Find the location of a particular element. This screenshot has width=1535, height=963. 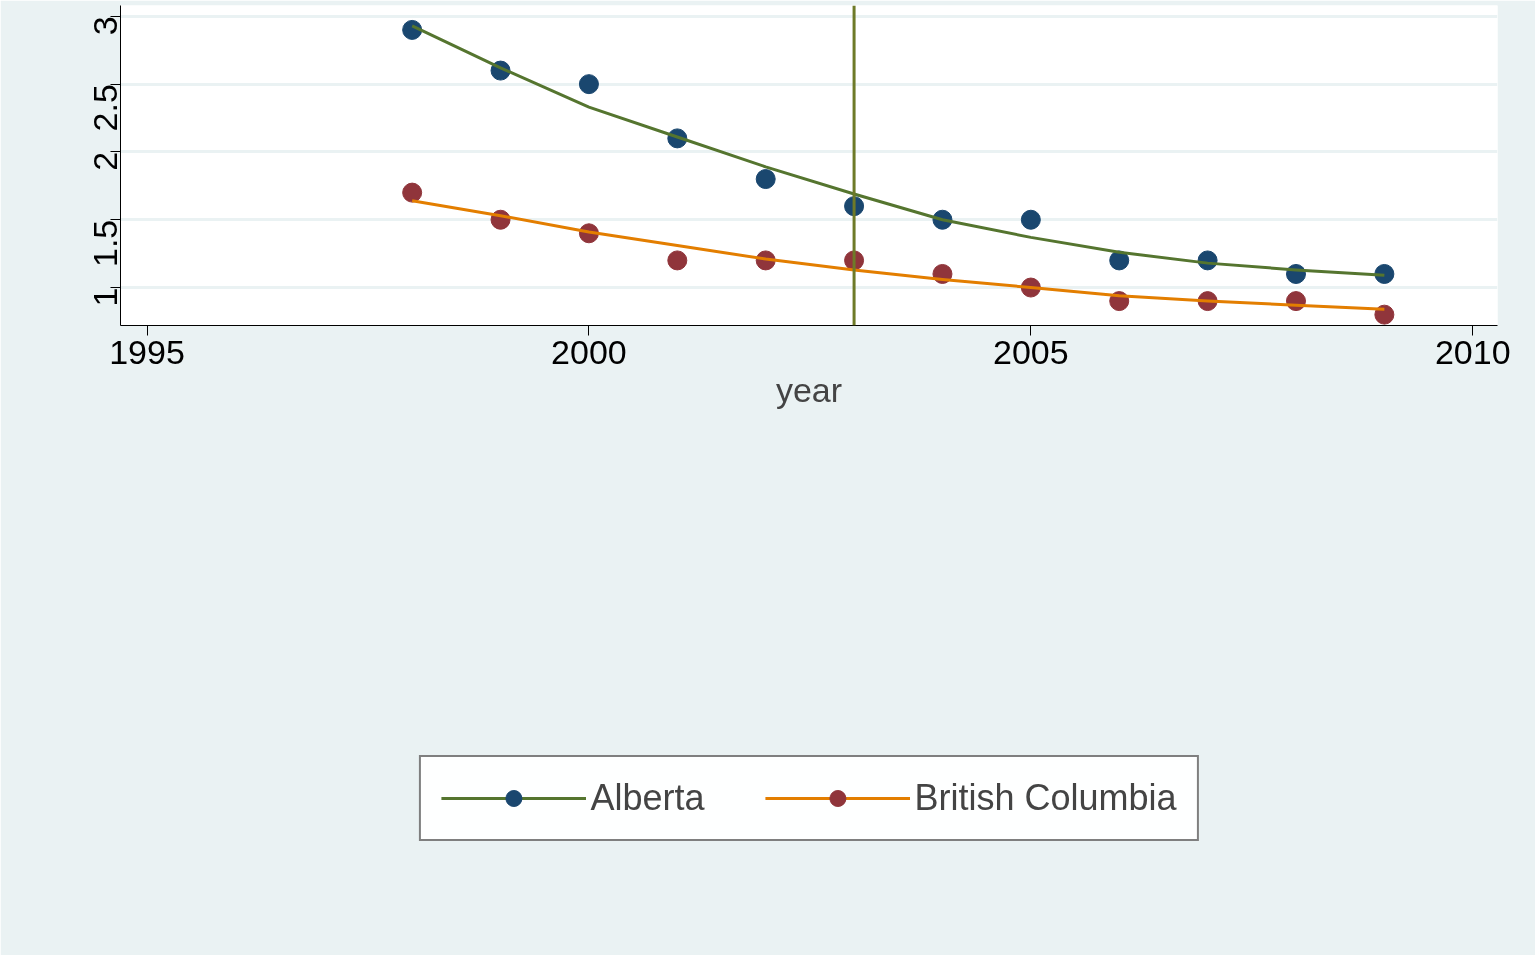

y-tick-label: 1 is located at coordinates (105, 297).